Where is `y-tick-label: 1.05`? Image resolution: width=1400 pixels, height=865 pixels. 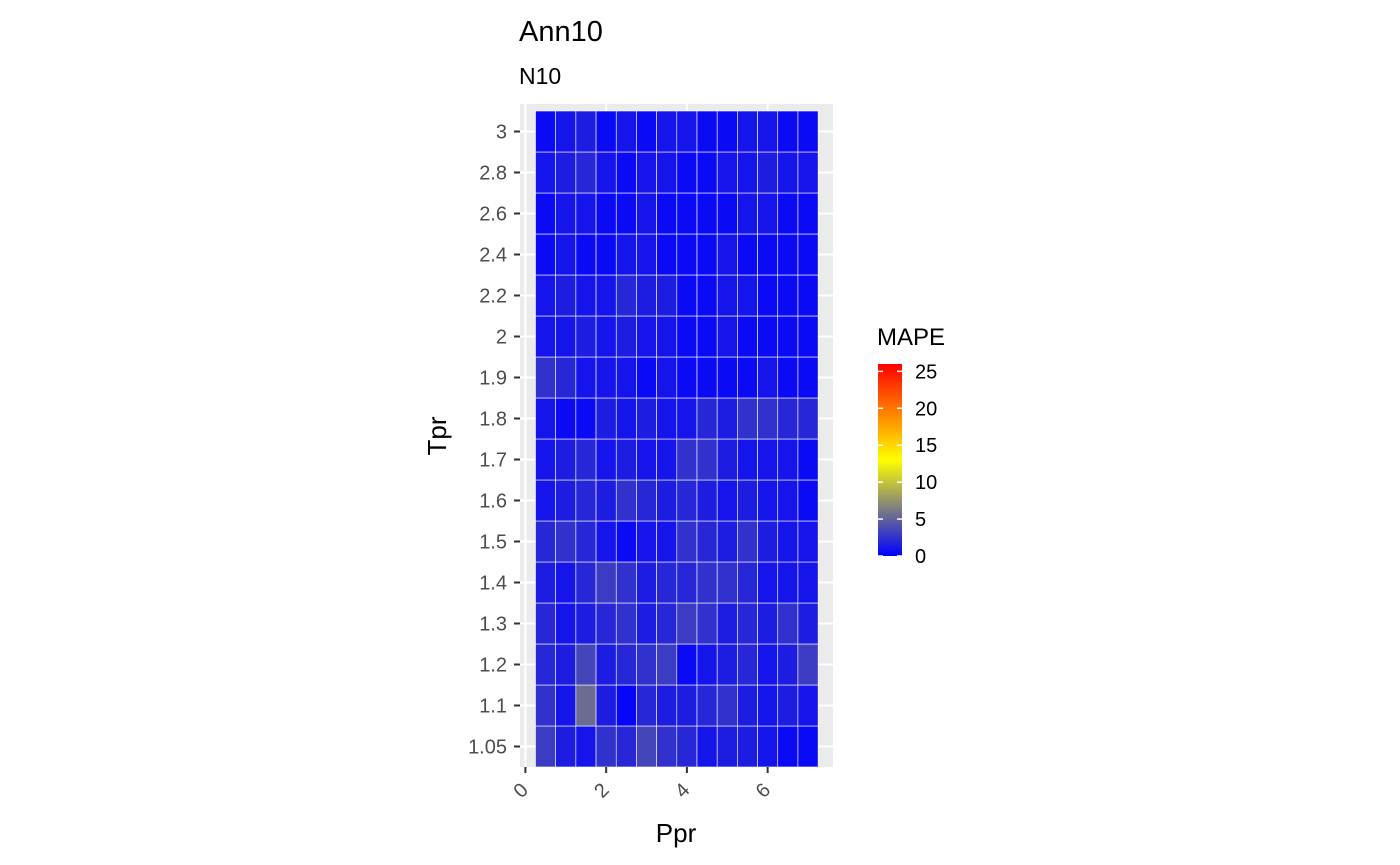 y-tick-label: 1.05 is located at coordinates (487, 748).